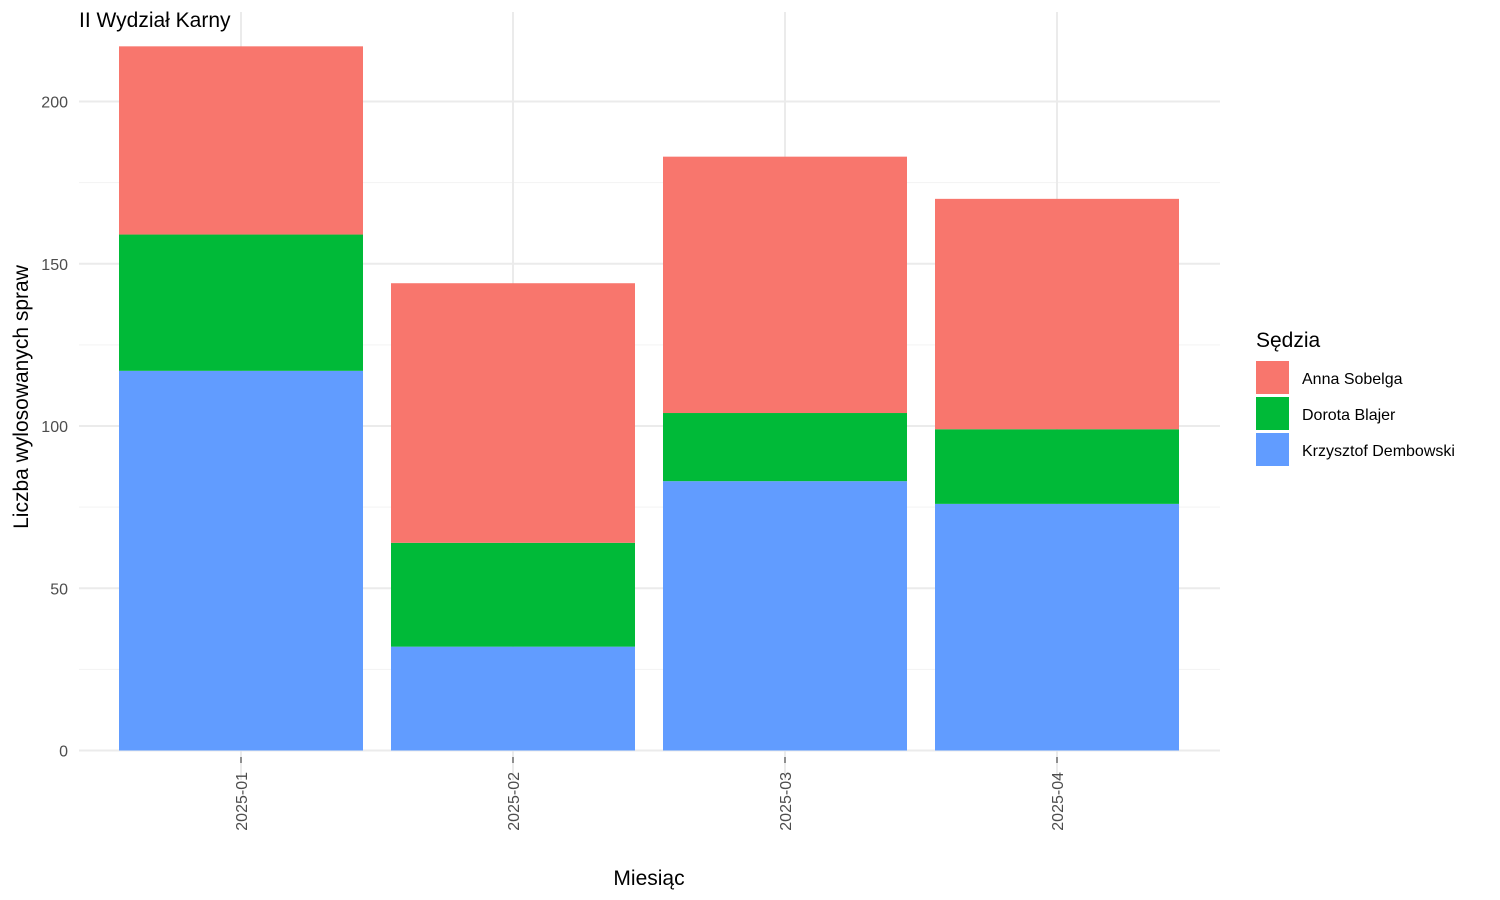  Describe the element at coordinates (1058, 801) in the screenshot. I see `x-tick-label: 2025-04` at that location.